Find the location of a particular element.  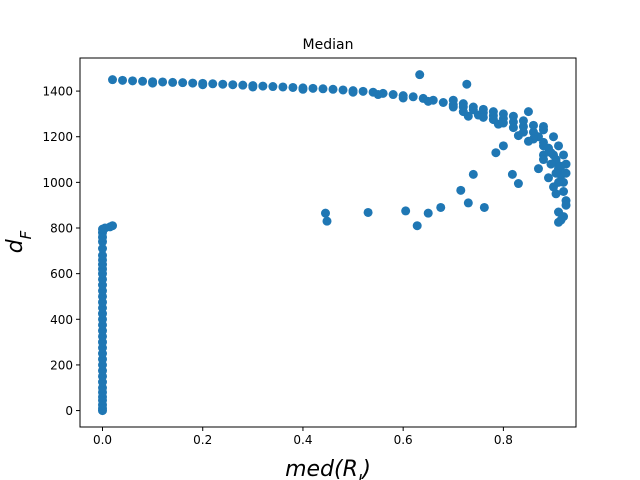

y-tick-label: 400 is located at coordinates (61, 320).